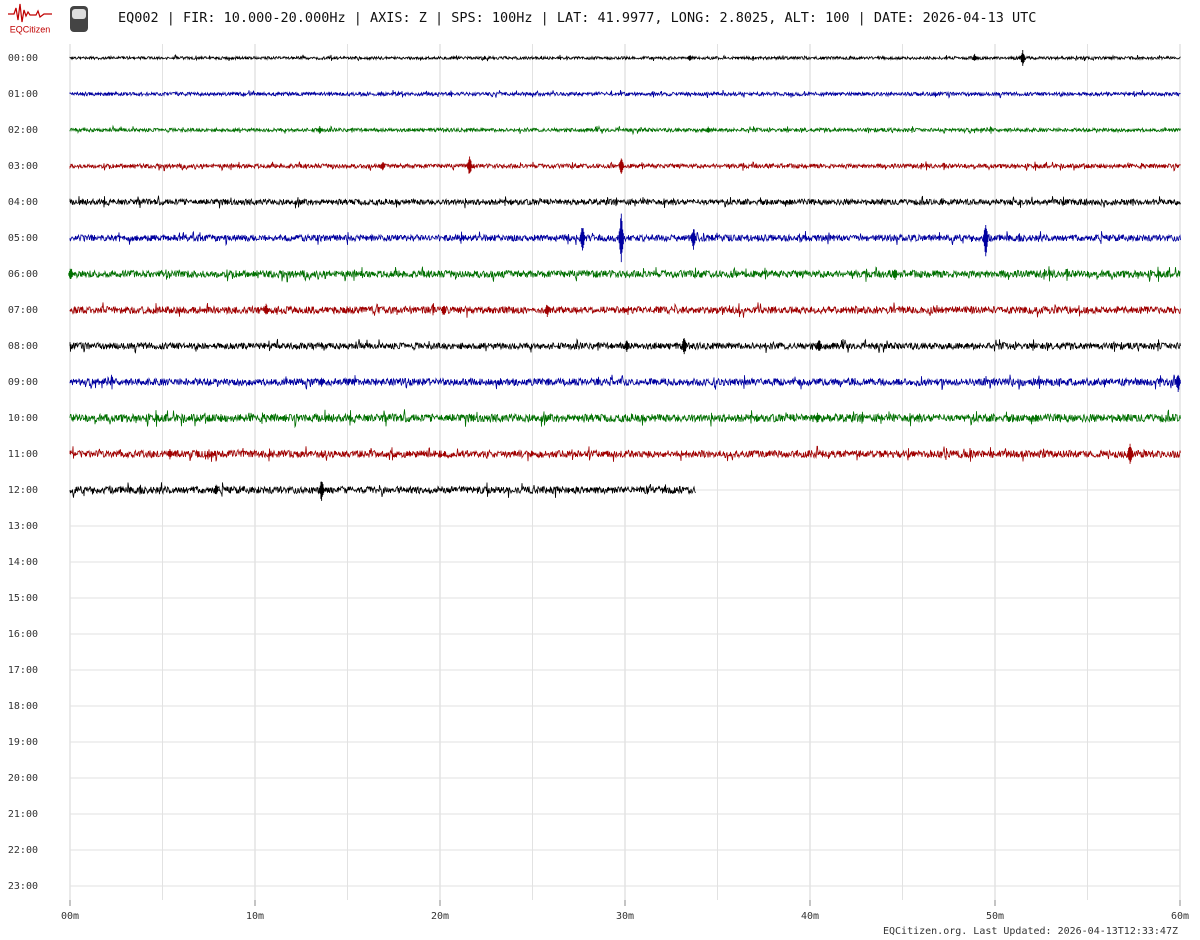  I want to click on x-tick-label: 60m, so click(1180, 916).